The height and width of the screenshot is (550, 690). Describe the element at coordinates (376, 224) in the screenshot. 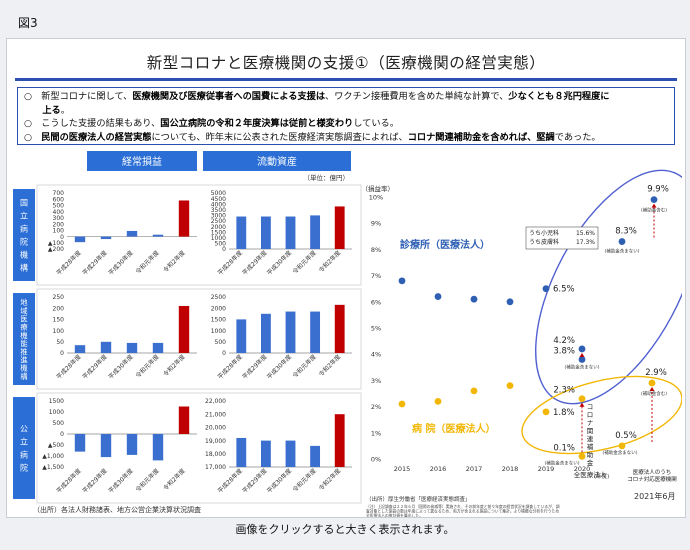

I see `y-tick-label: 9%` at that location.